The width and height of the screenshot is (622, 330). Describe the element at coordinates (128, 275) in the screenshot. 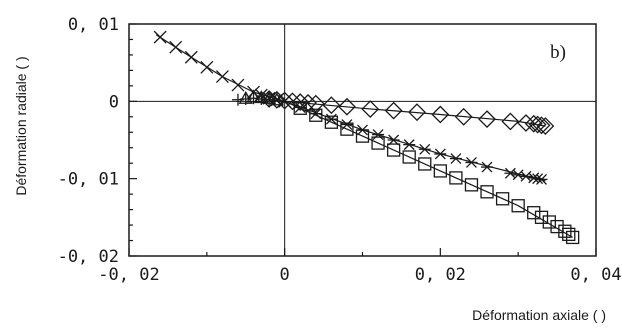

I see `x-tick-label: -0, 02` at that location.